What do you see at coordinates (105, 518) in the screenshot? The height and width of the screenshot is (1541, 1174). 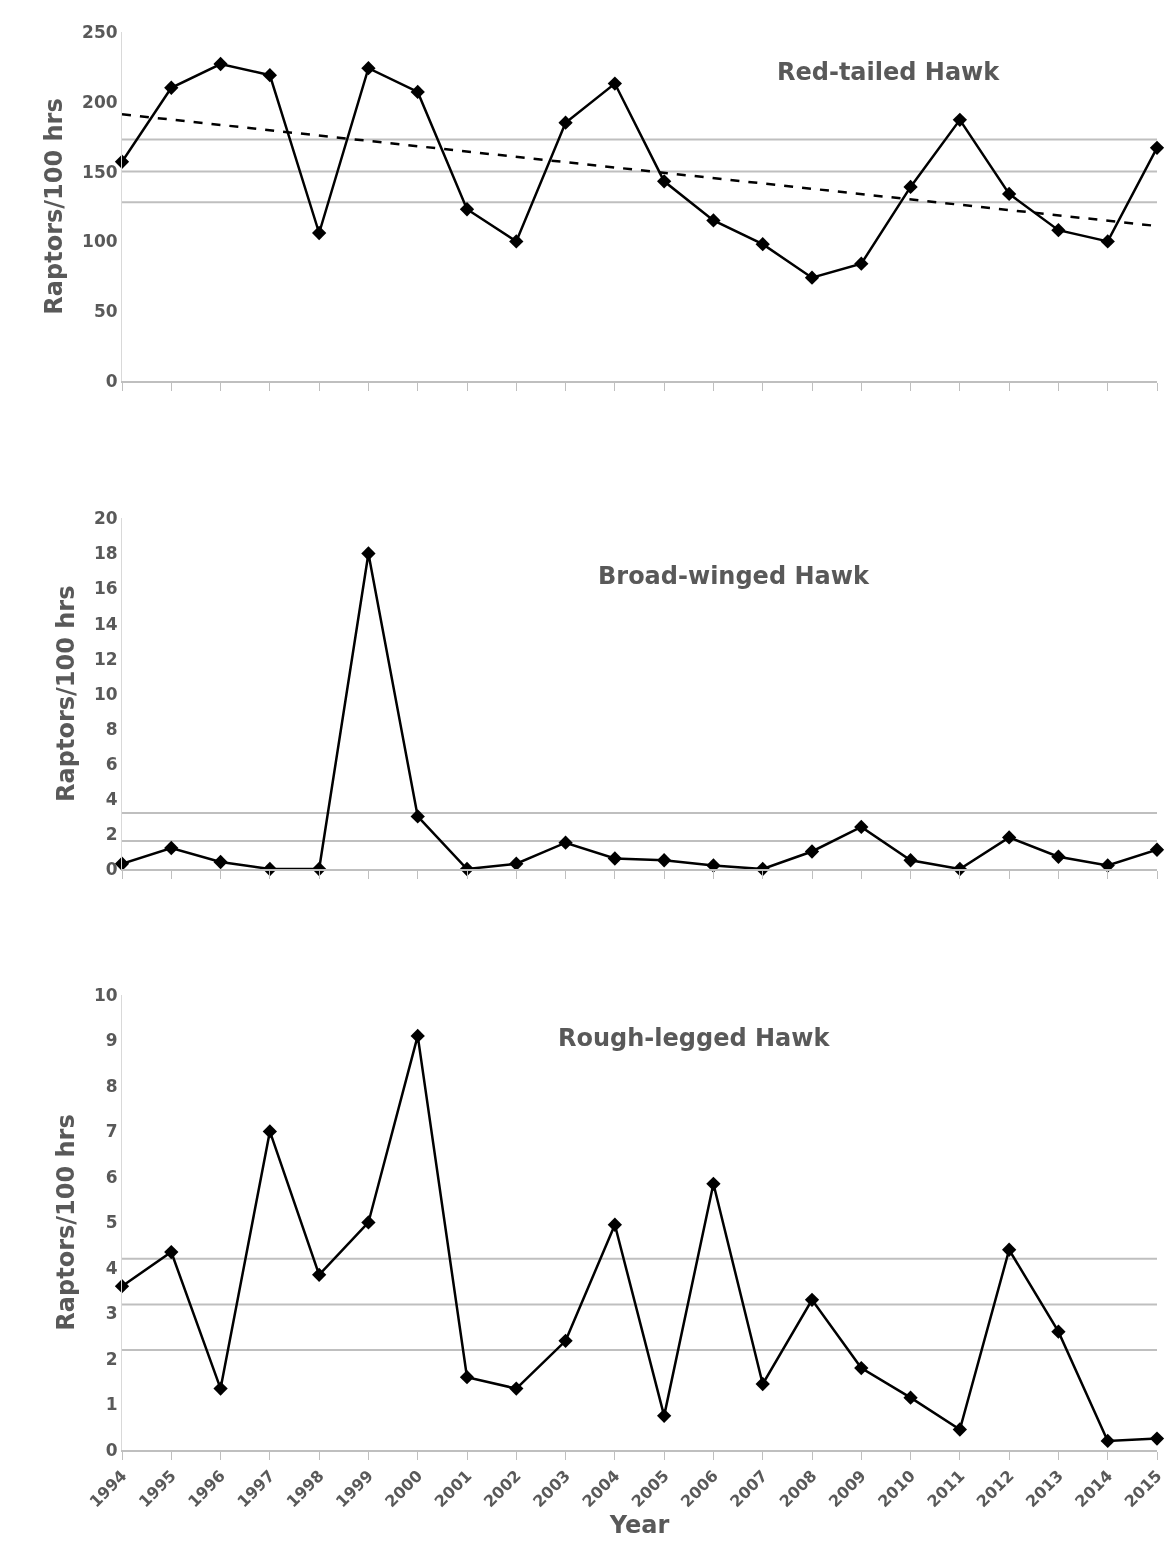 I see `y-tick-label: 20` at bounding box center [105, 518].